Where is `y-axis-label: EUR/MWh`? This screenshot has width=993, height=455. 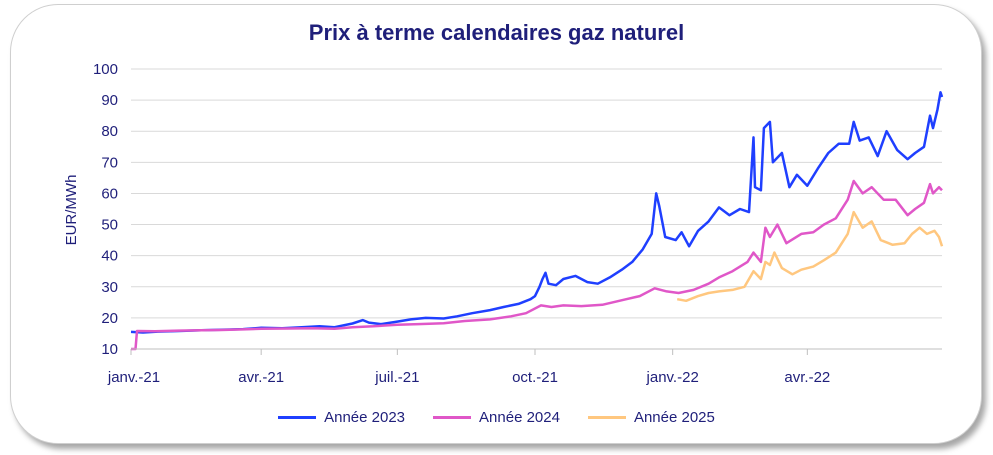
y-axis-label: EUR/MWh is located at coordinates (71, 210).